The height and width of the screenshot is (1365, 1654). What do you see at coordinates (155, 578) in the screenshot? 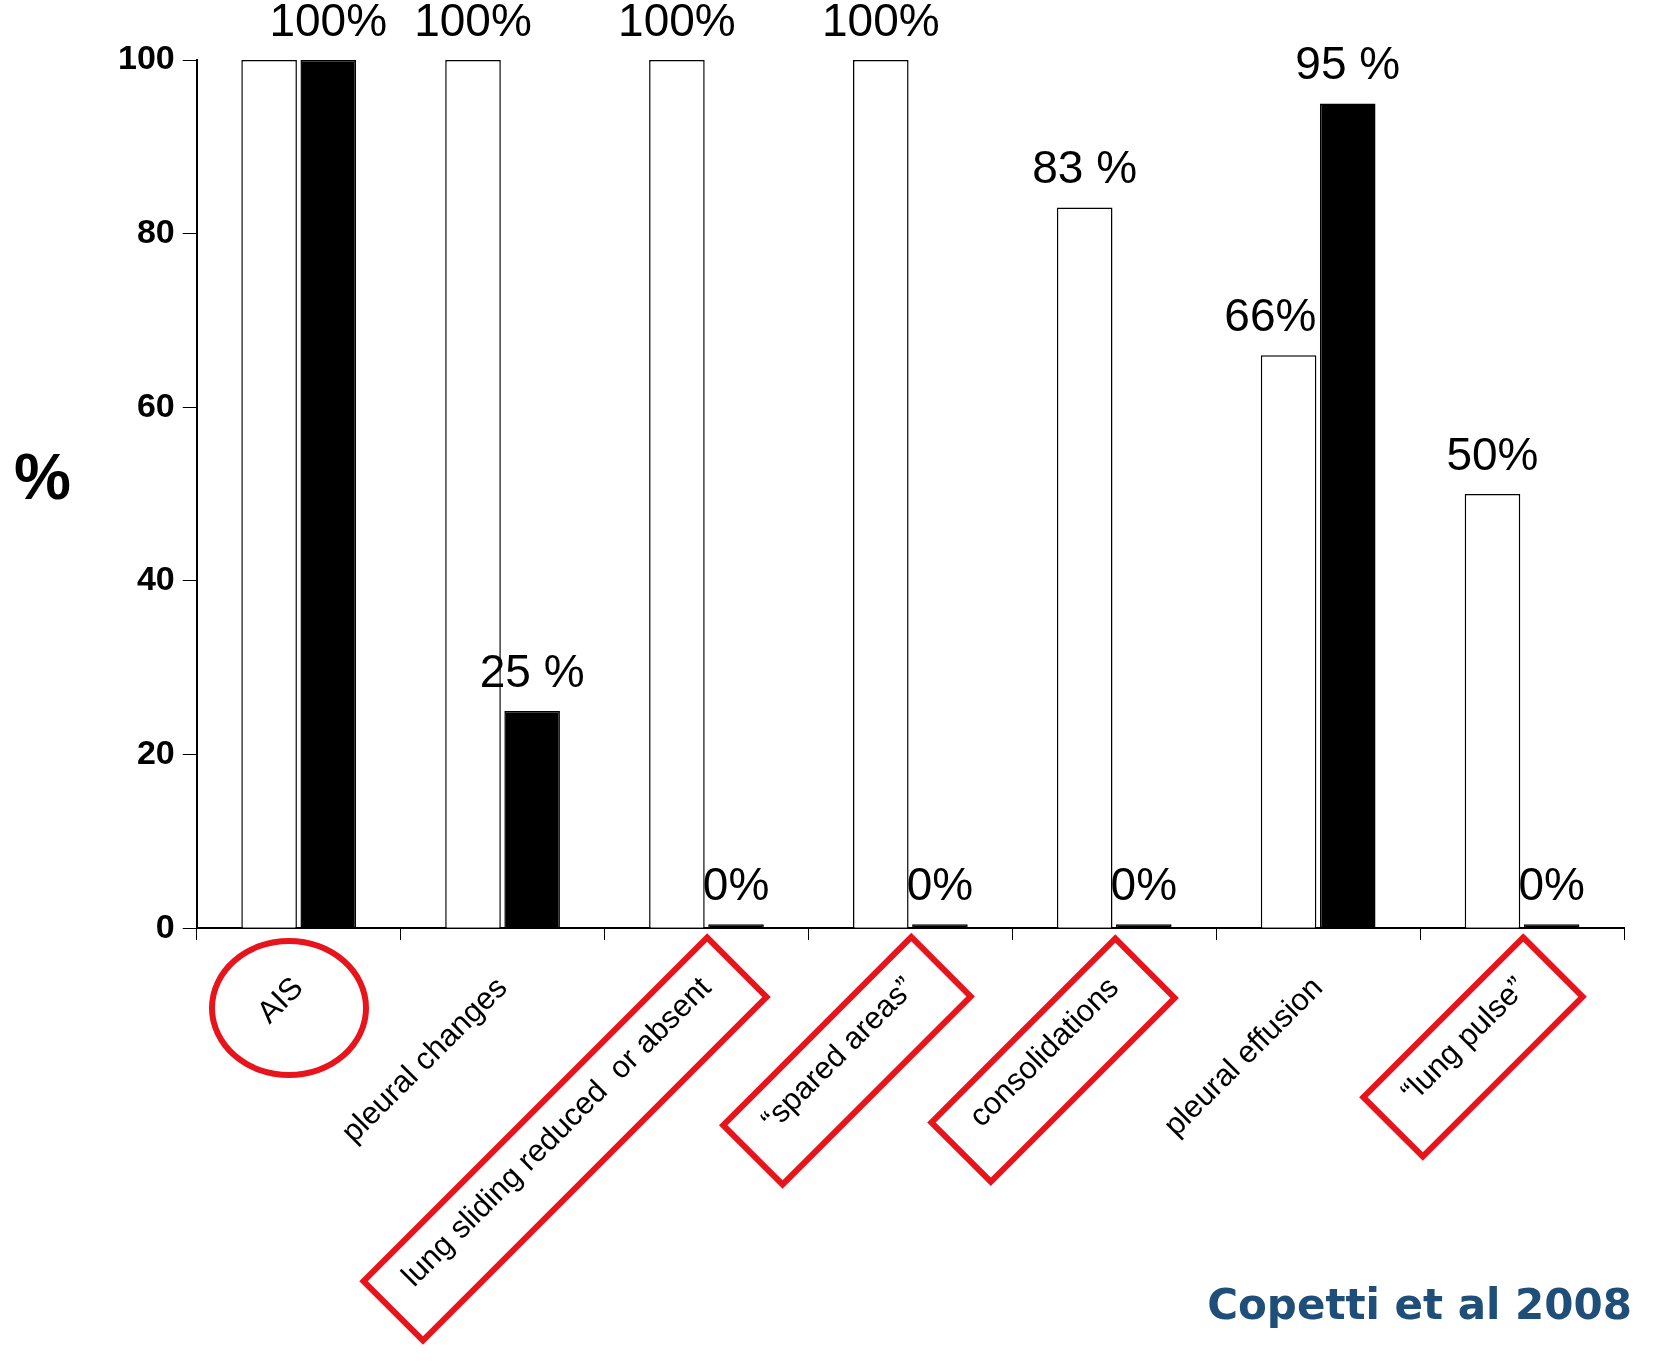
I see `y-tick-label: 40` at bounding box center [155, 578].